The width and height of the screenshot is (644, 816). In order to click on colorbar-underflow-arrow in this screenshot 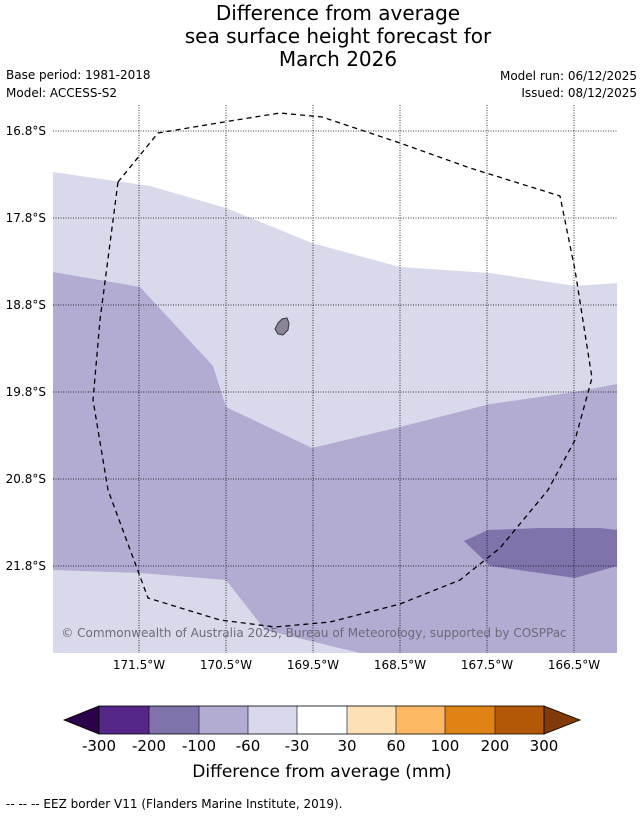, I will do `click(81, 720)`.